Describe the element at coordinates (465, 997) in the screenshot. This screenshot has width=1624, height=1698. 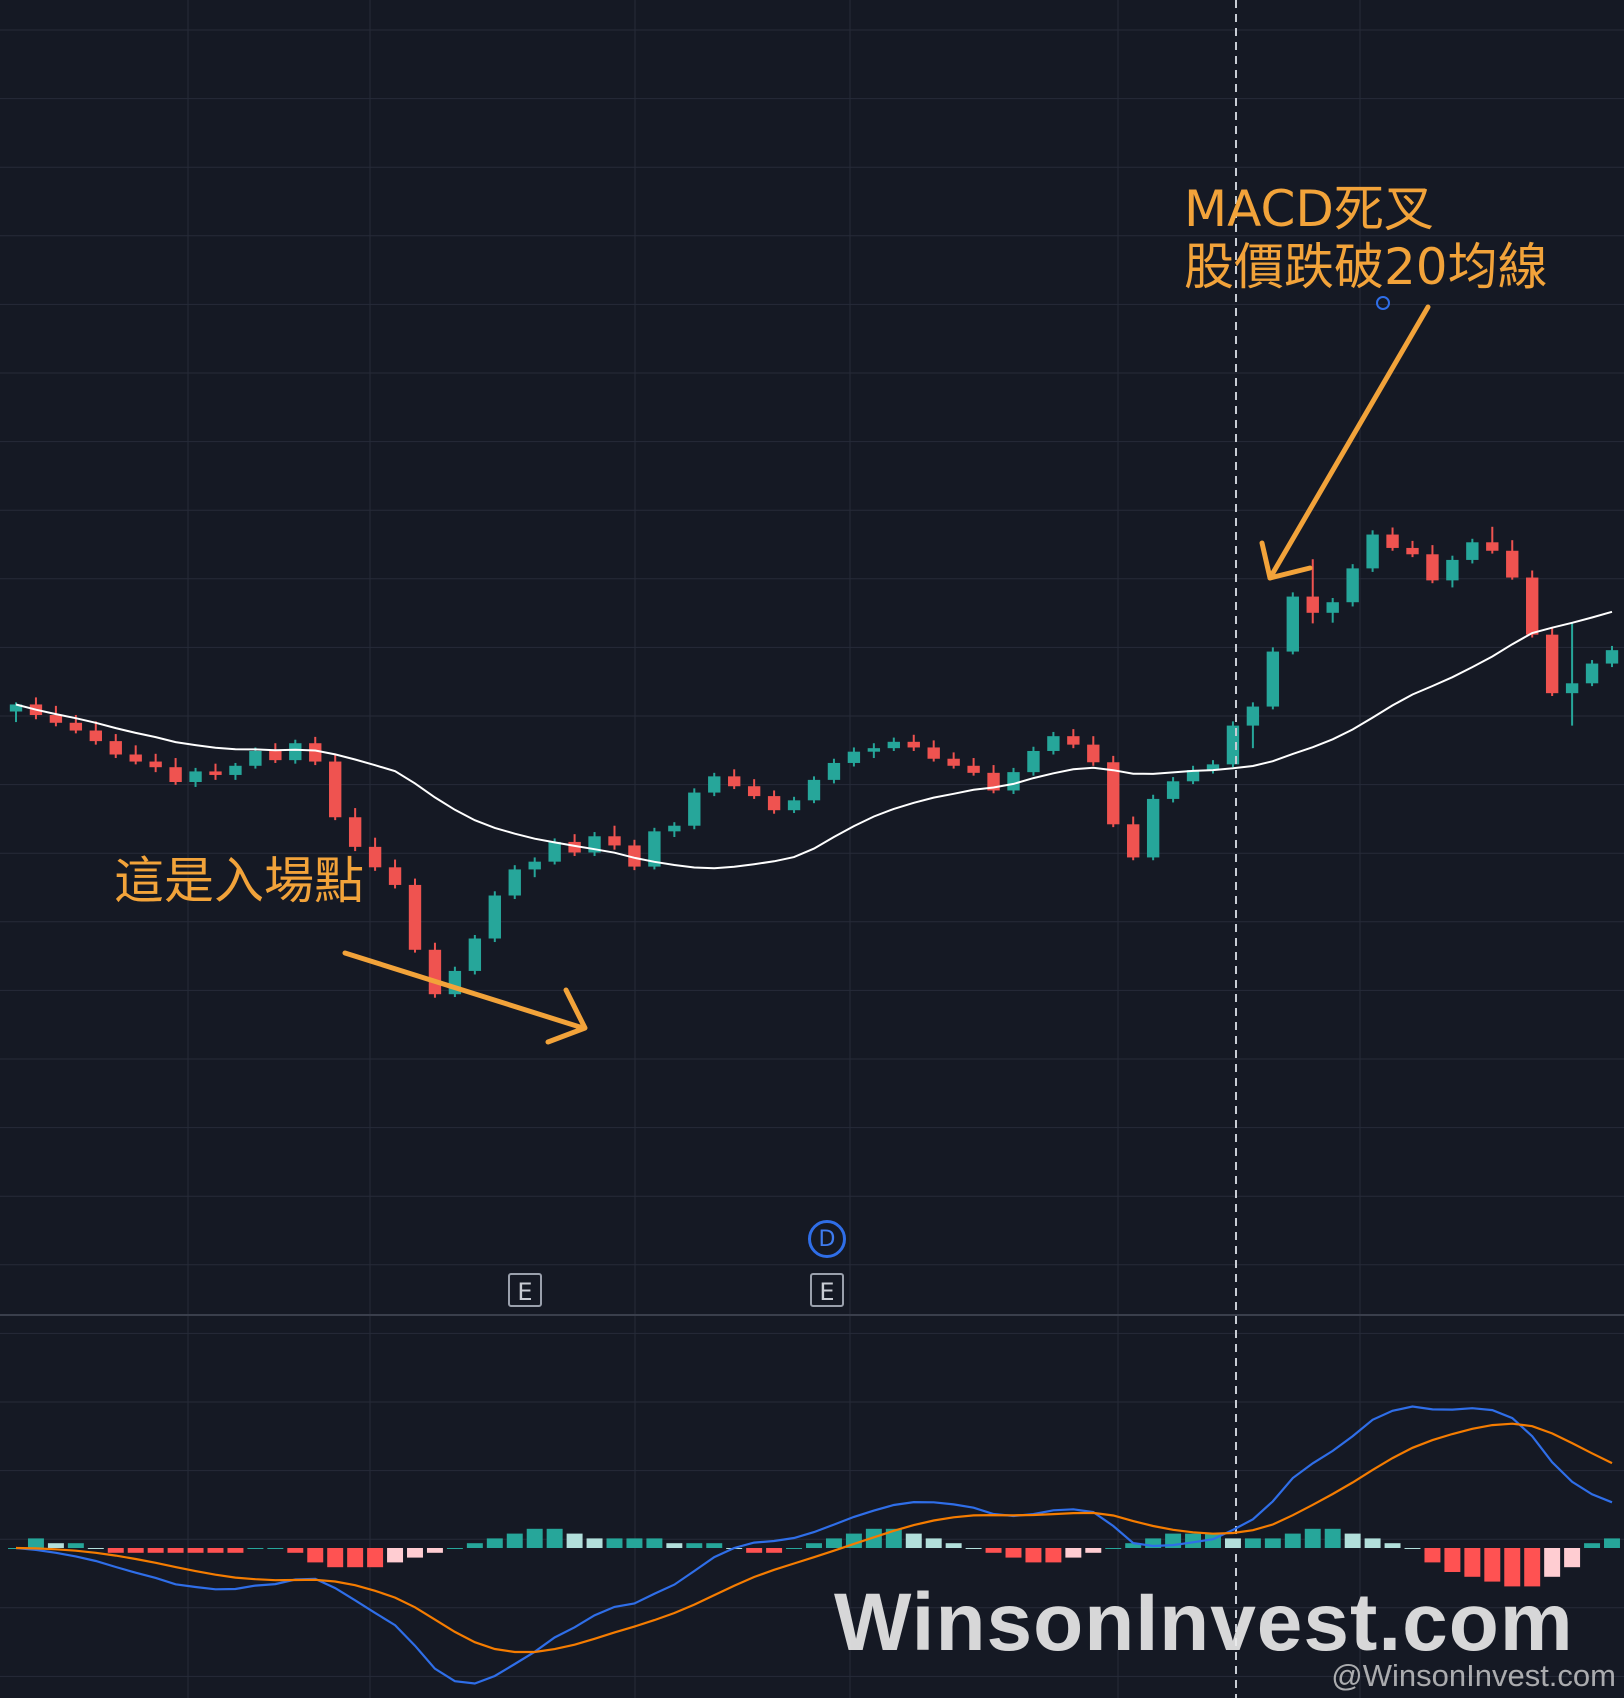
I see `entry-arrow` at that location.